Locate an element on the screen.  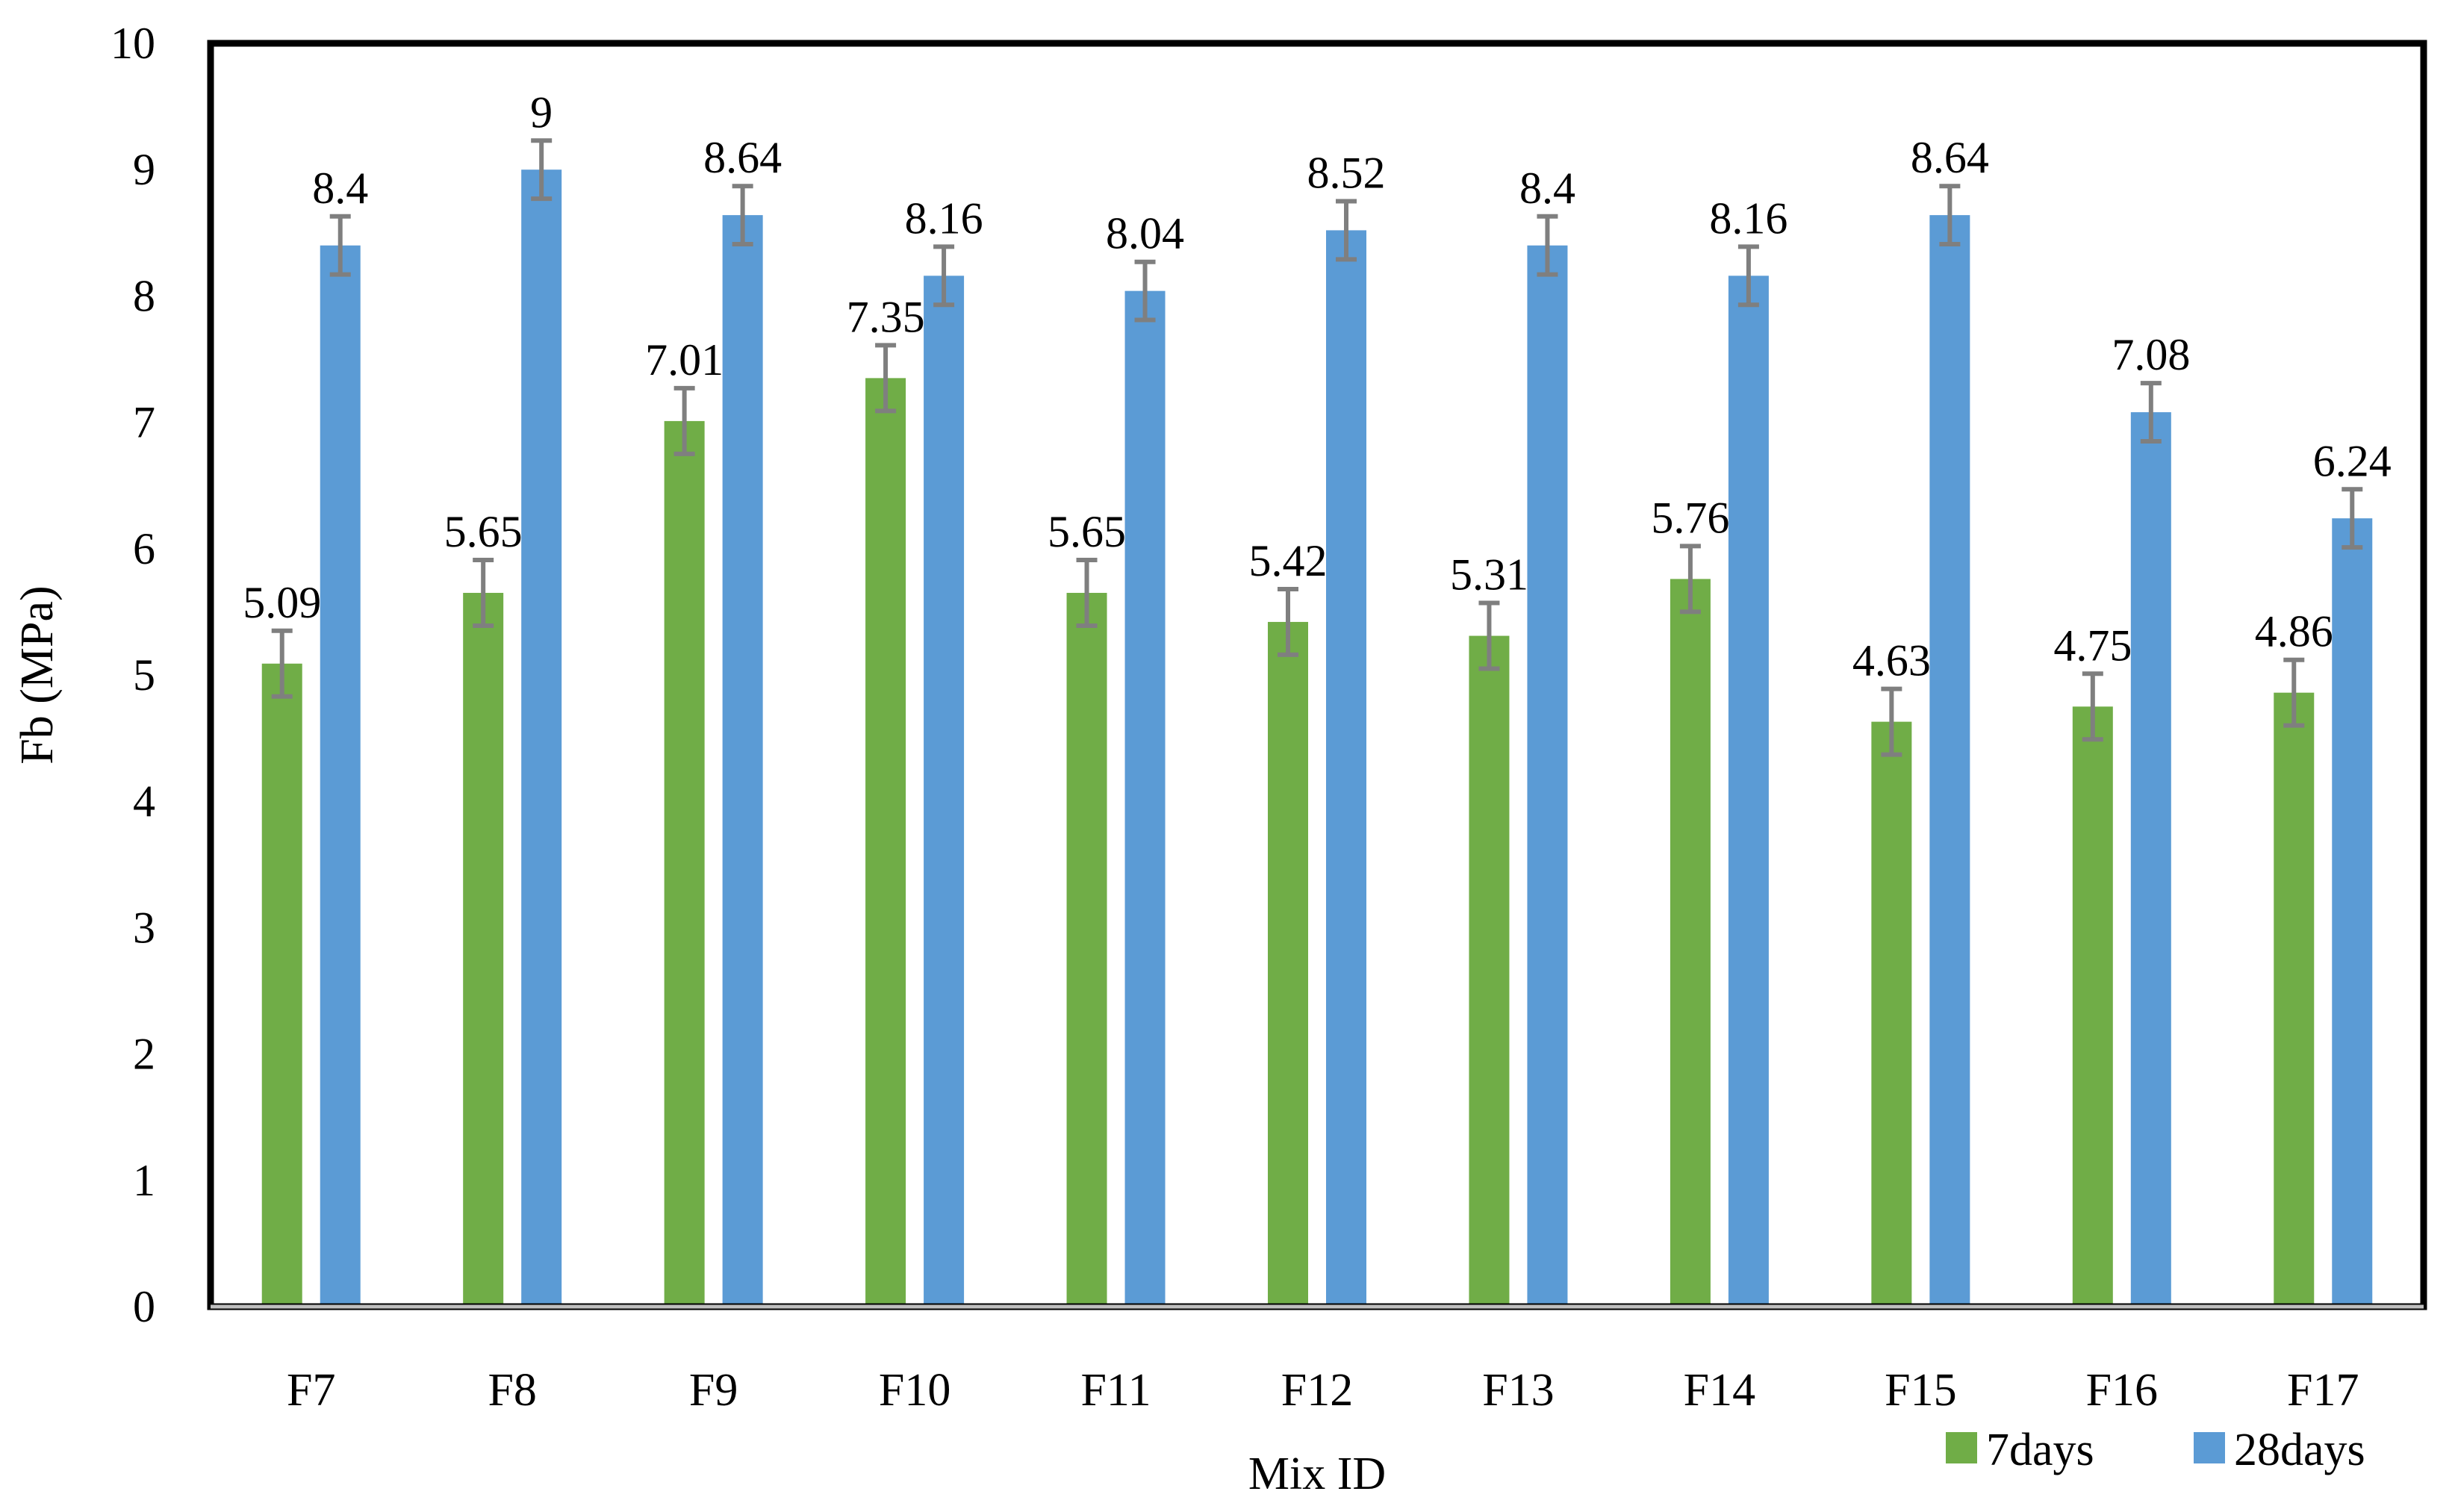
x-category-label: F13 is located at coordinates (1518, 1390).